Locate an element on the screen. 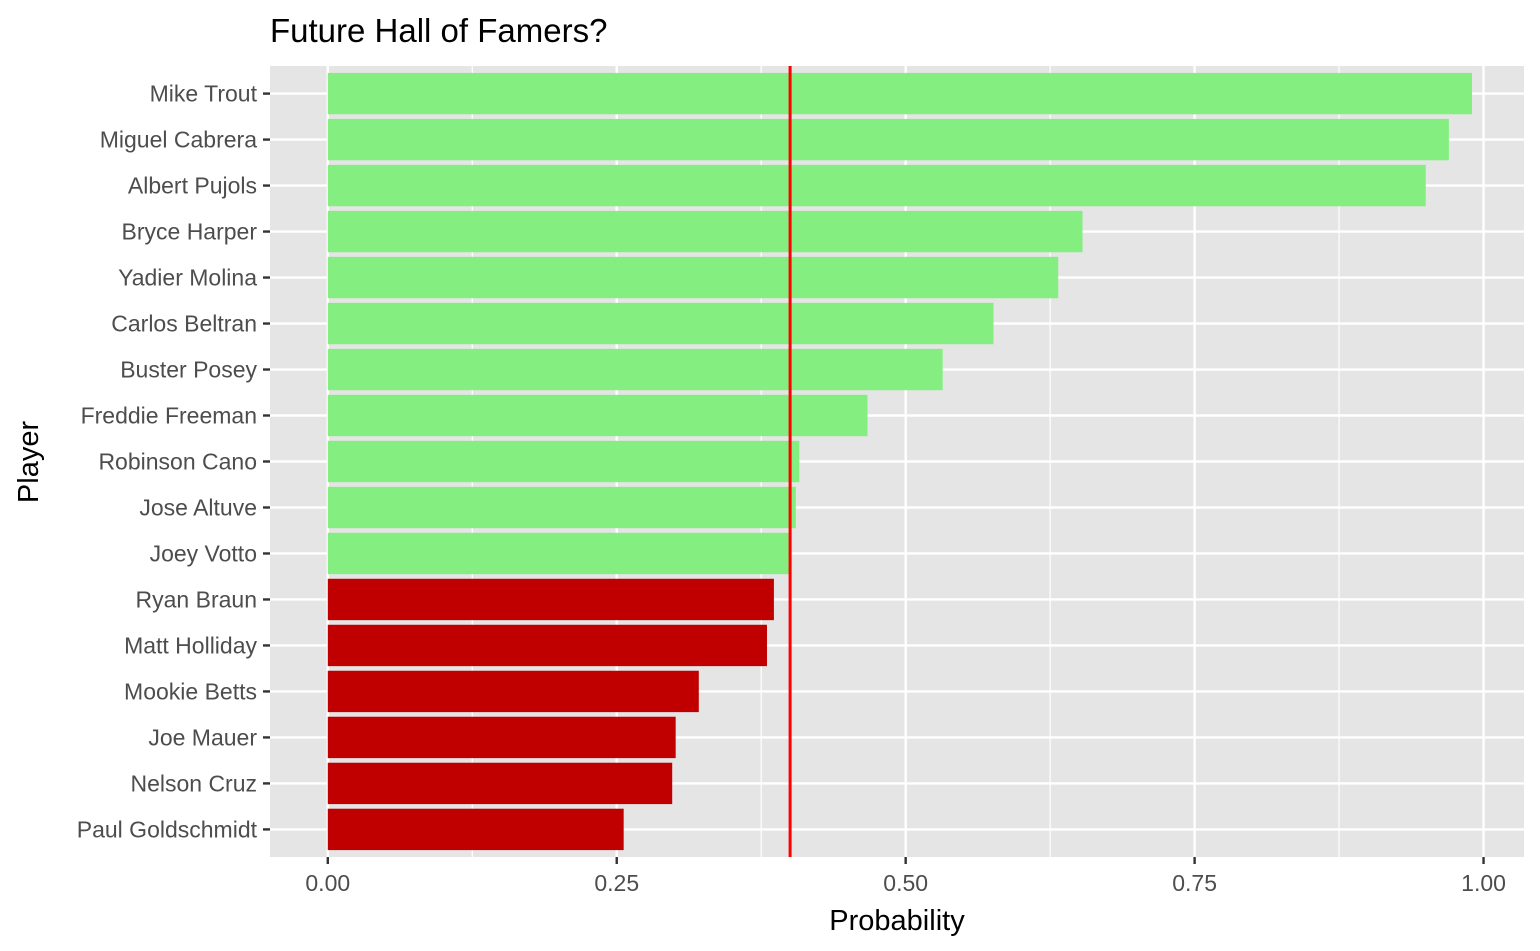 This screenshot has width=1540, height=951. chart-title: Future Hall of Famers? is located at coordinates (438, 30).